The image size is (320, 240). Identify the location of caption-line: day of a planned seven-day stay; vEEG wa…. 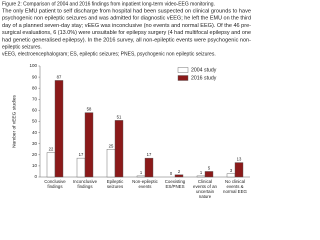
(126, 26).